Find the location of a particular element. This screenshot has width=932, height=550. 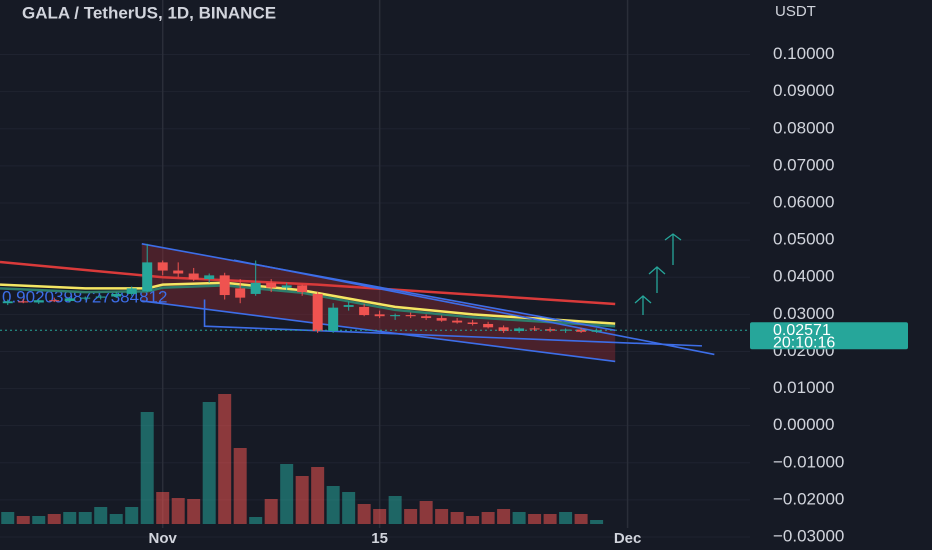

channel-area is located at coordinates (378, 302).